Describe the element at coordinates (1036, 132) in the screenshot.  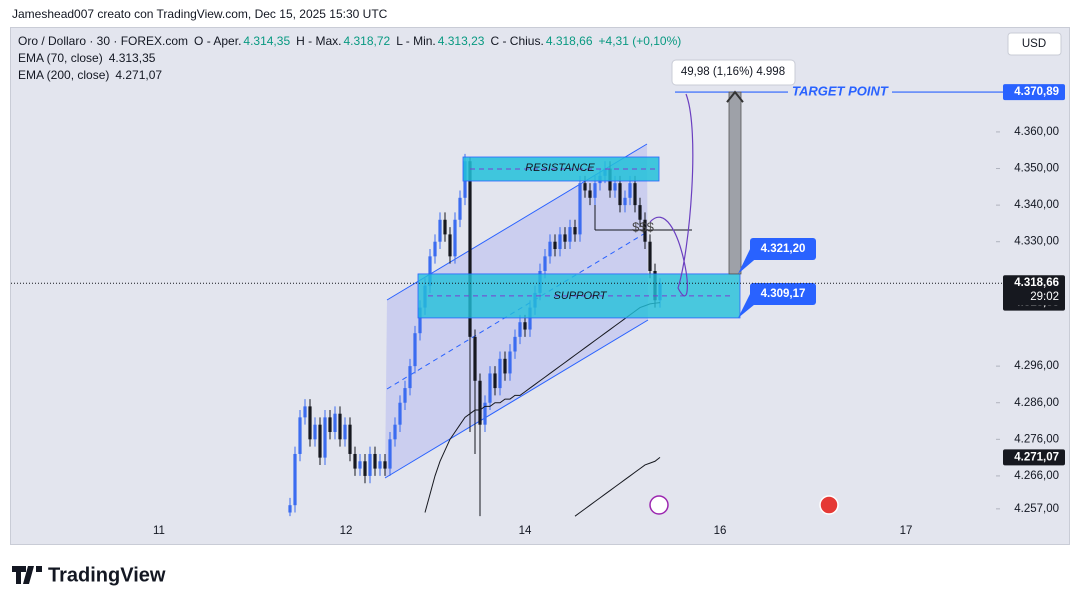
I see `y-tick-label: 4.360,00` at that location.